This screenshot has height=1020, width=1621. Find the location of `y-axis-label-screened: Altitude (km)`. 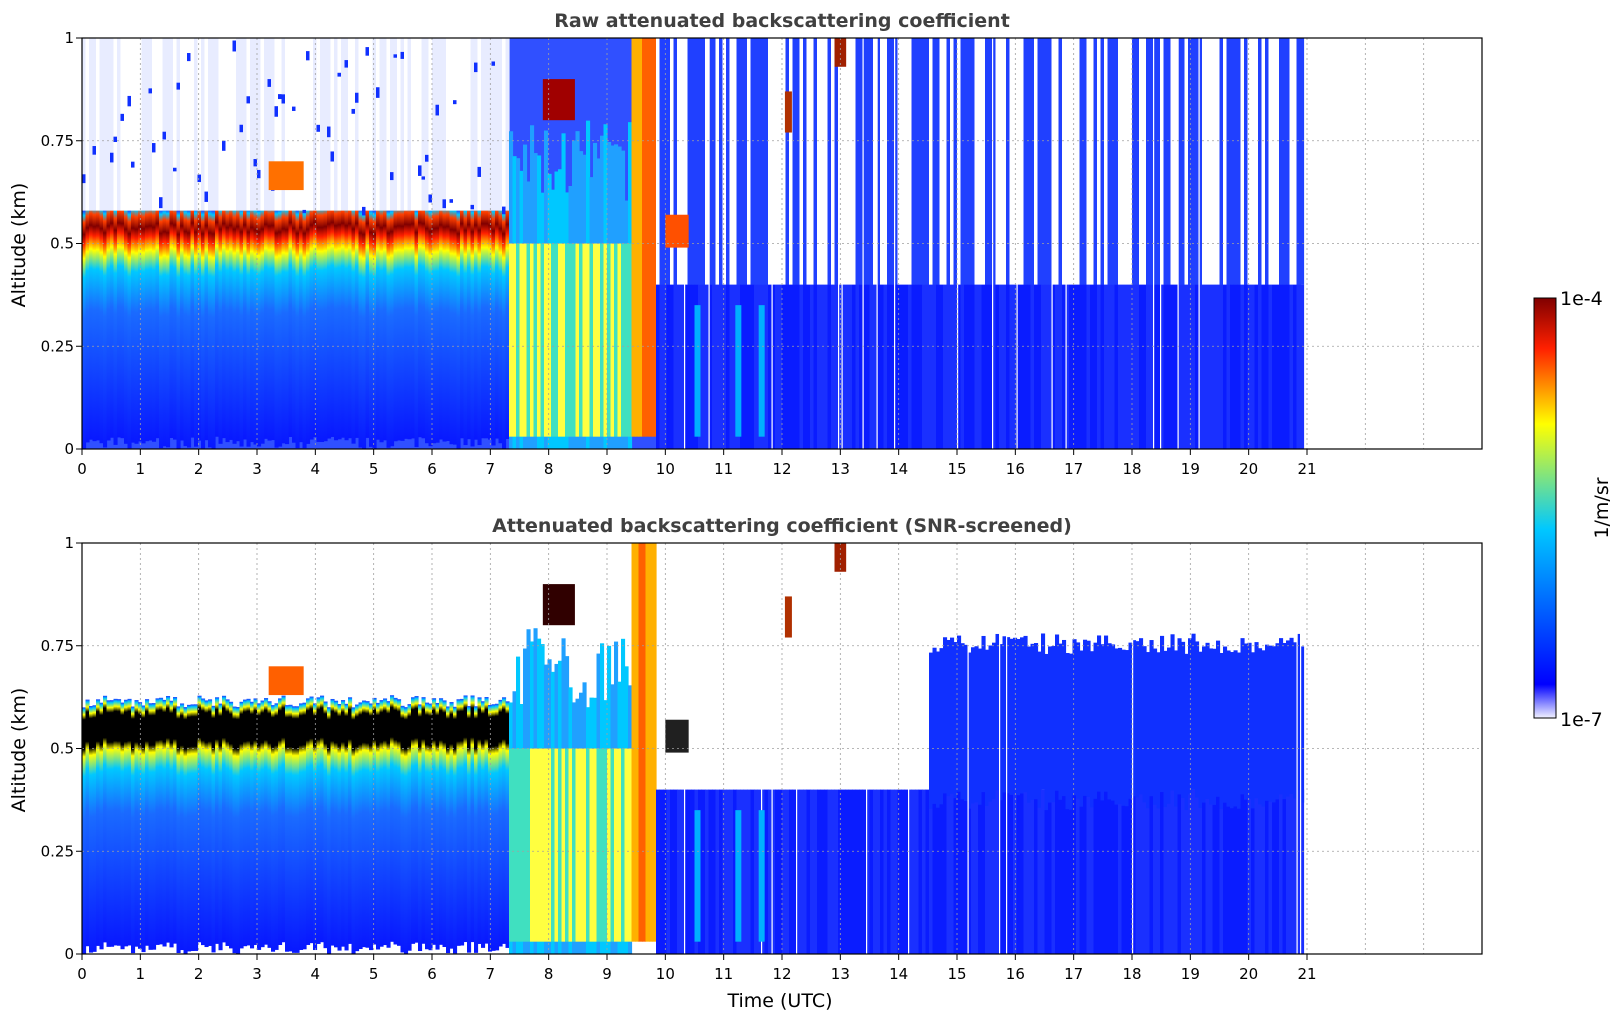

y-axis-label-screened: Altitude (km) is located at coordinates (19, 750).